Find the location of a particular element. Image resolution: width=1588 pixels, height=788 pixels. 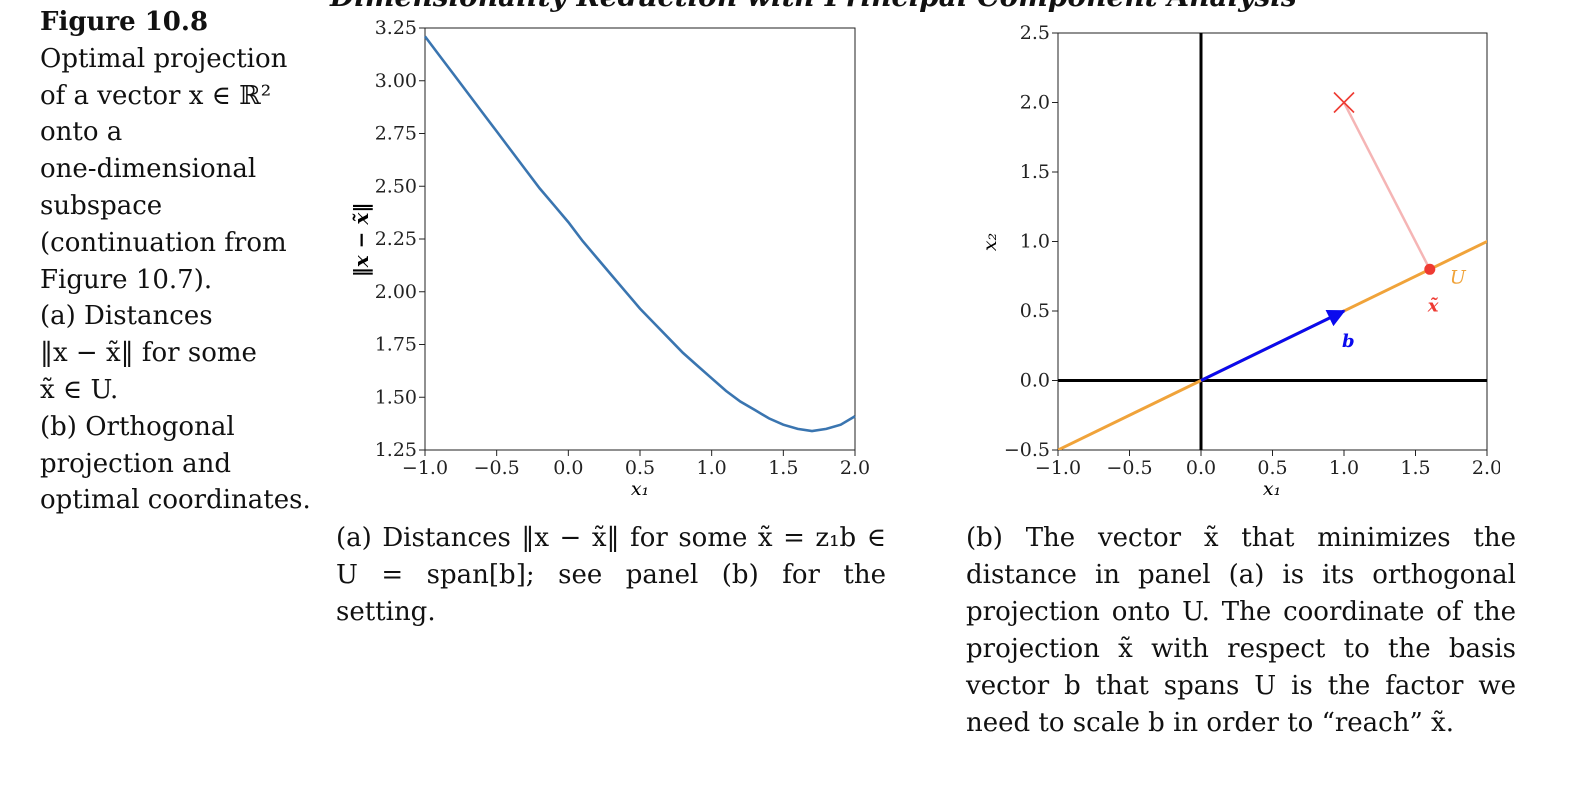

side-caption-line: optimal coordinates. is located at coordinates (175, 500).